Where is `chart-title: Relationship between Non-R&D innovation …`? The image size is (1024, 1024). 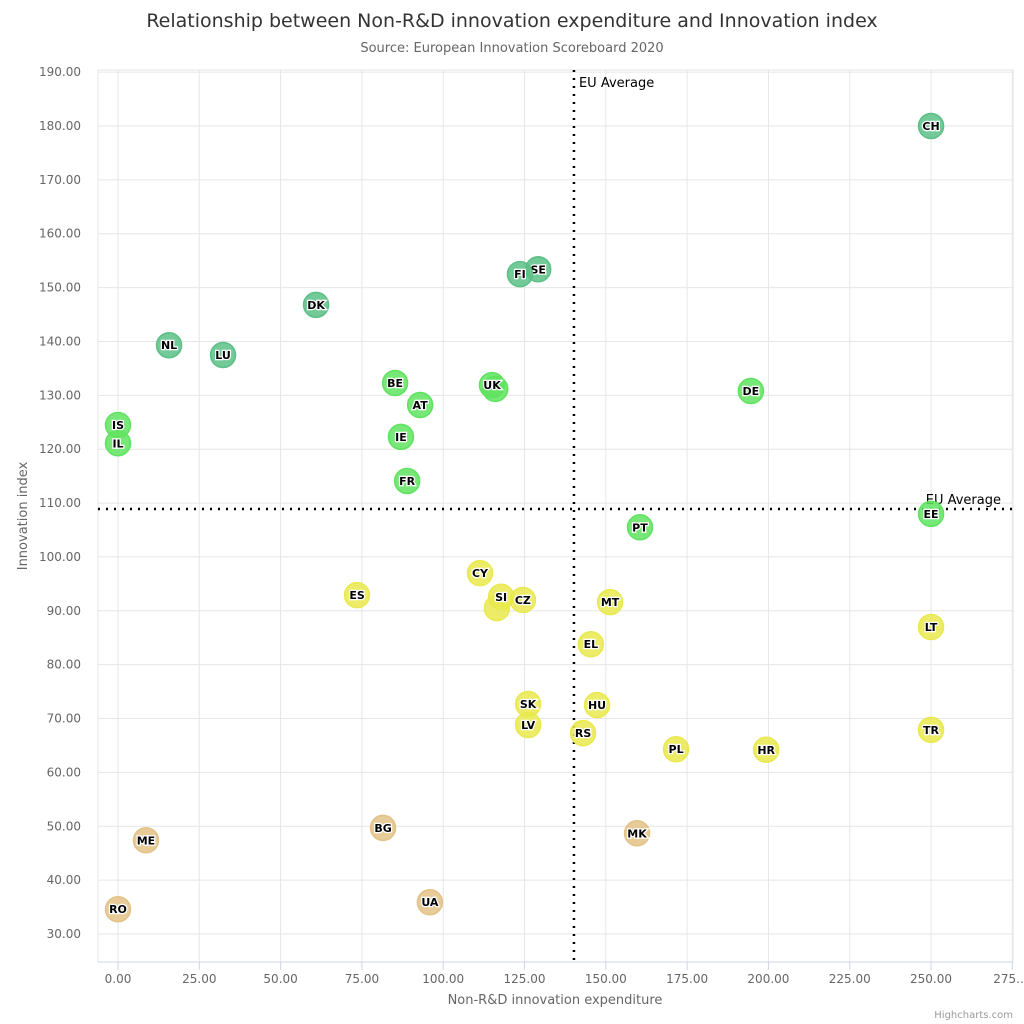 chart-title: Relationship between Non-R&D innovation … is located at coordinates (511, 21).